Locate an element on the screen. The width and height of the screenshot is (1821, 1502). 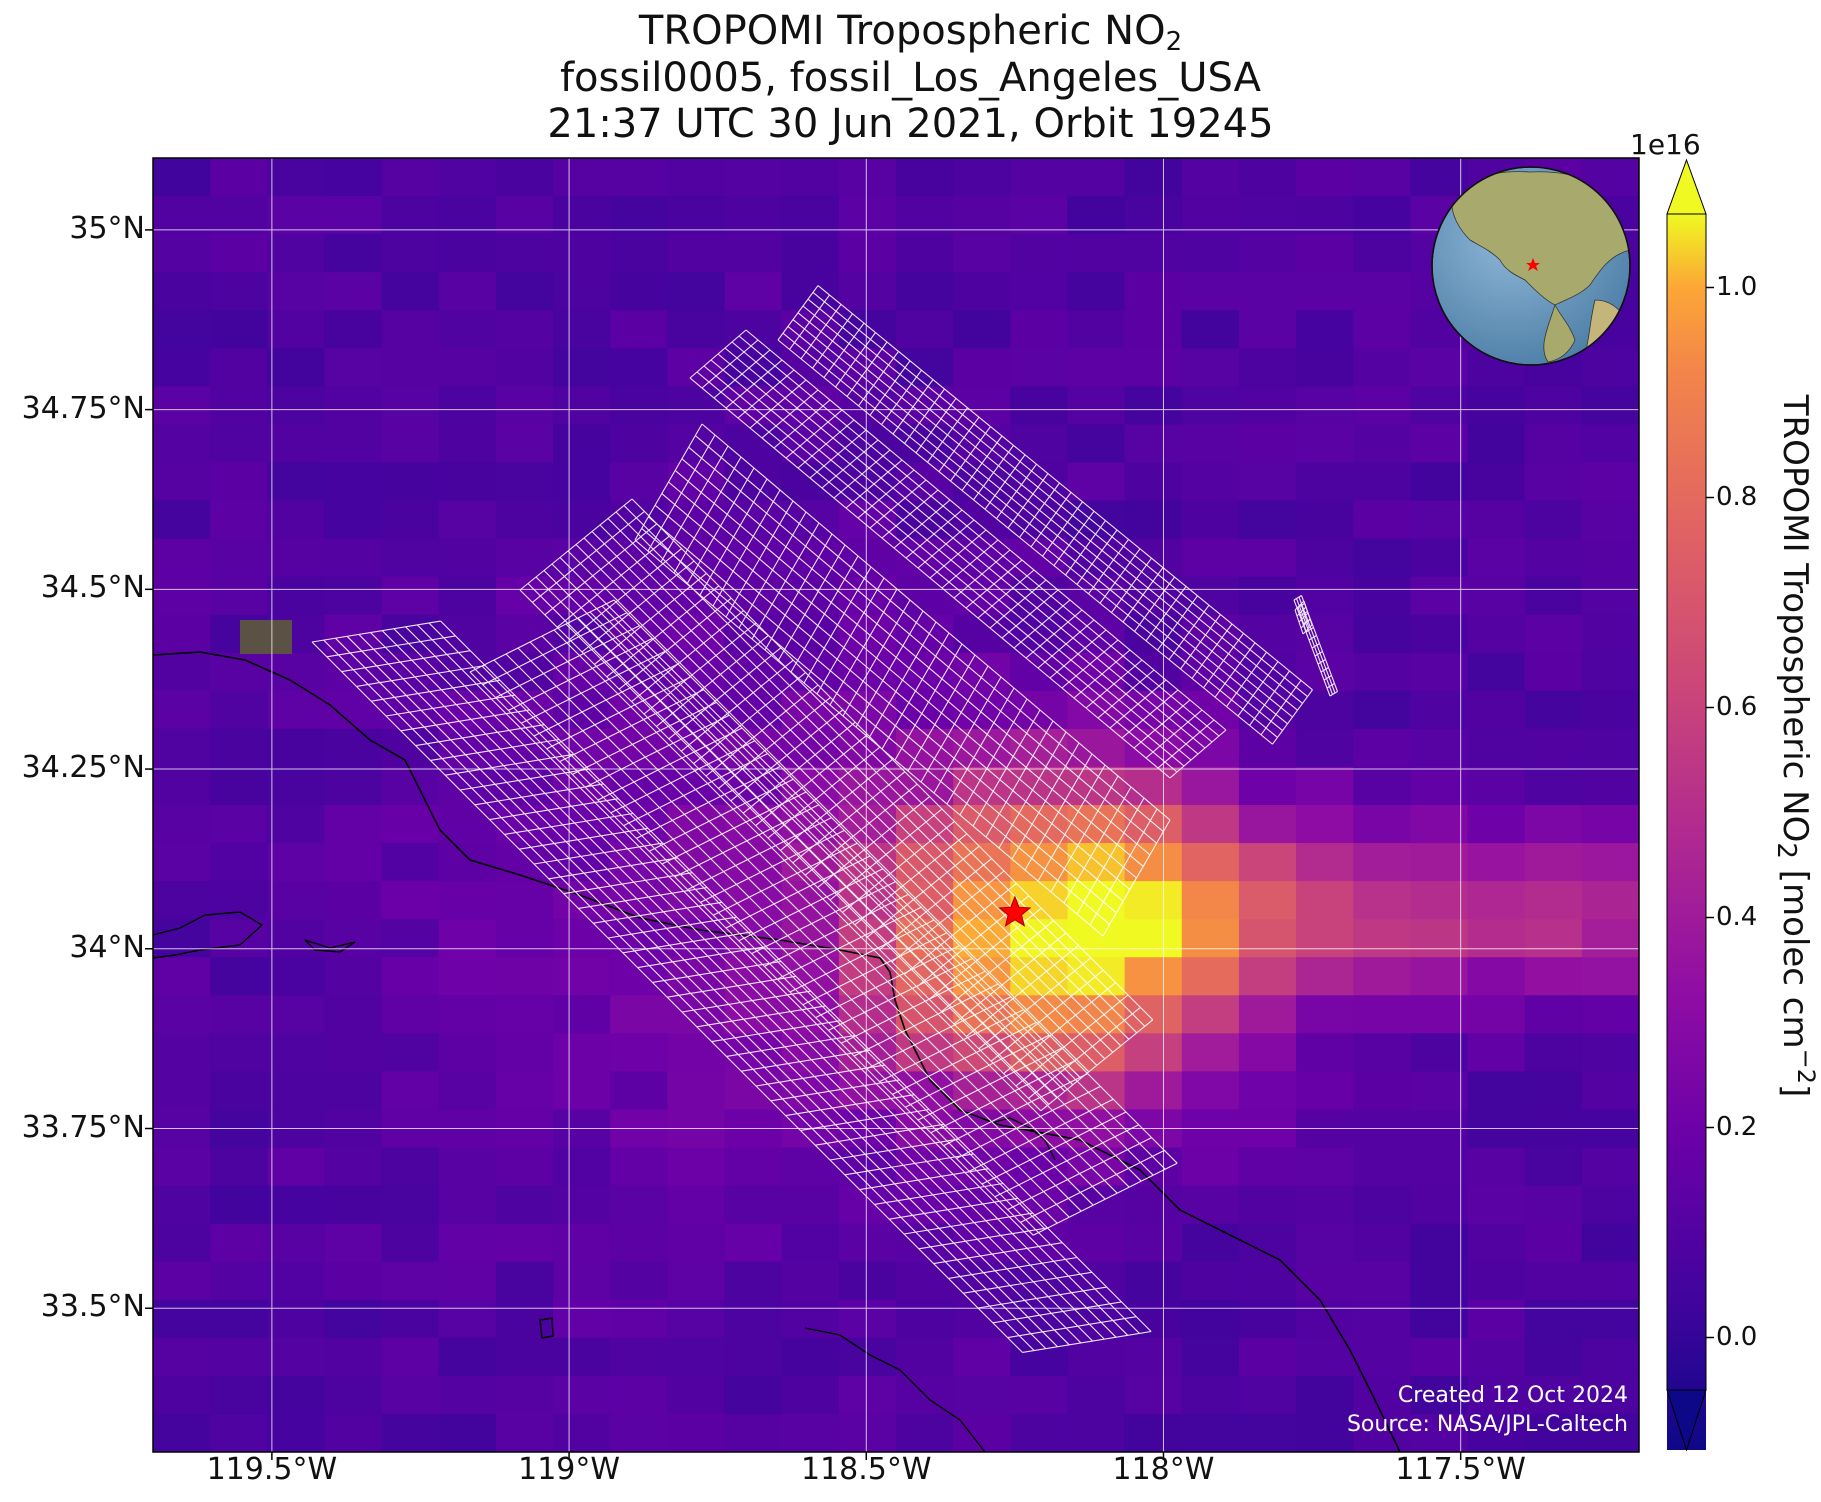
colorbar-tick-label: 0.0 is located at coordinates (1737, 1336).